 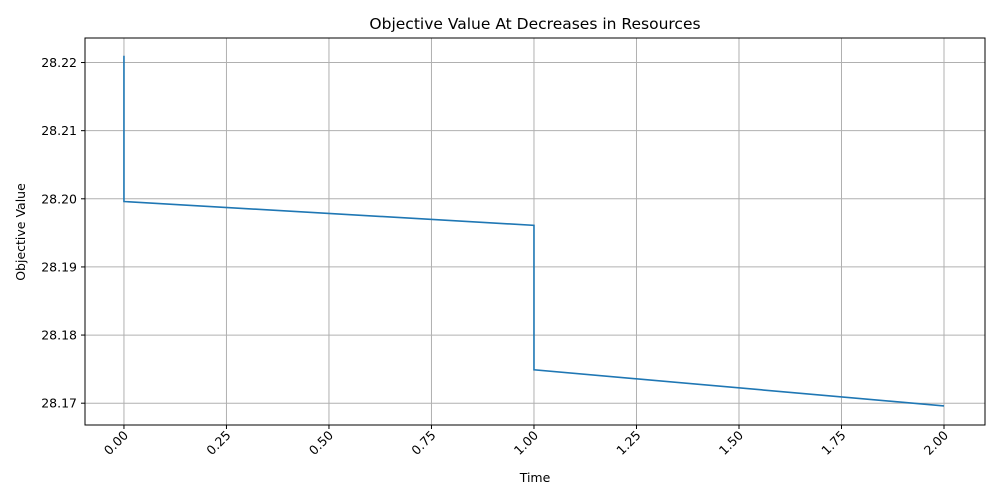 What do you see at coordinates (59, 62) in the screenshot?
I see `y-tick-label: 28.22` at bounding box center [59, 62].